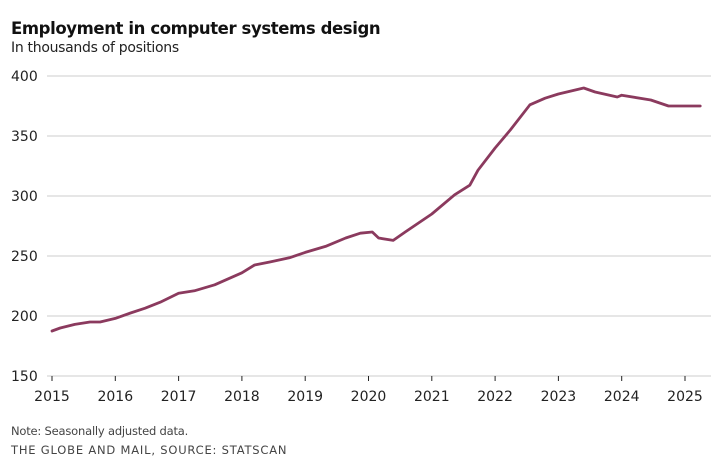 This screenshot has height=467, width=719. I want to click on y-tick-label: 150, so click(24, 377).